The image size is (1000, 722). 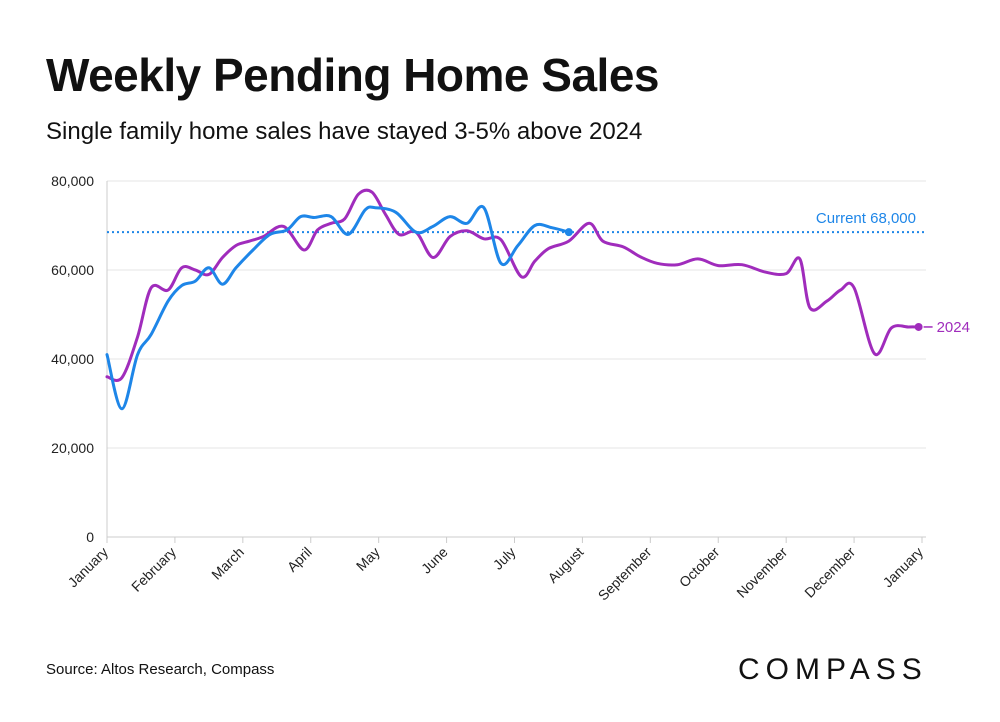 What do you see at coordinates (227, 563) in the screenshot?
I see `x-tick-label: March` at bounding box center [227, 563].